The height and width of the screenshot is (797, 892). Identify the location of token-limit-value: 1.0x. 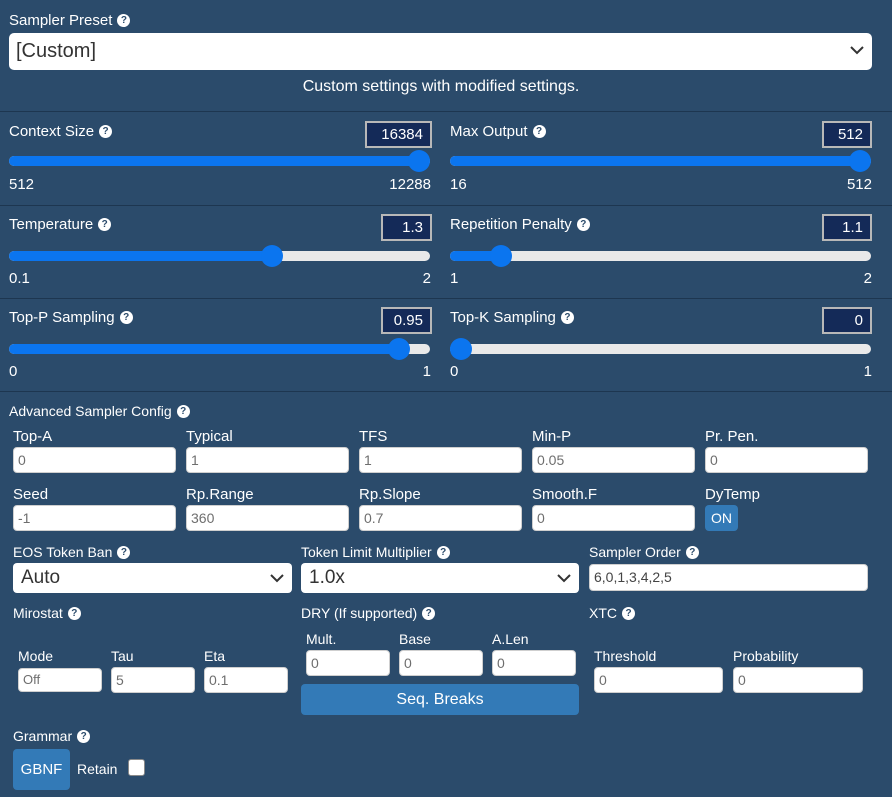
(327, 577).